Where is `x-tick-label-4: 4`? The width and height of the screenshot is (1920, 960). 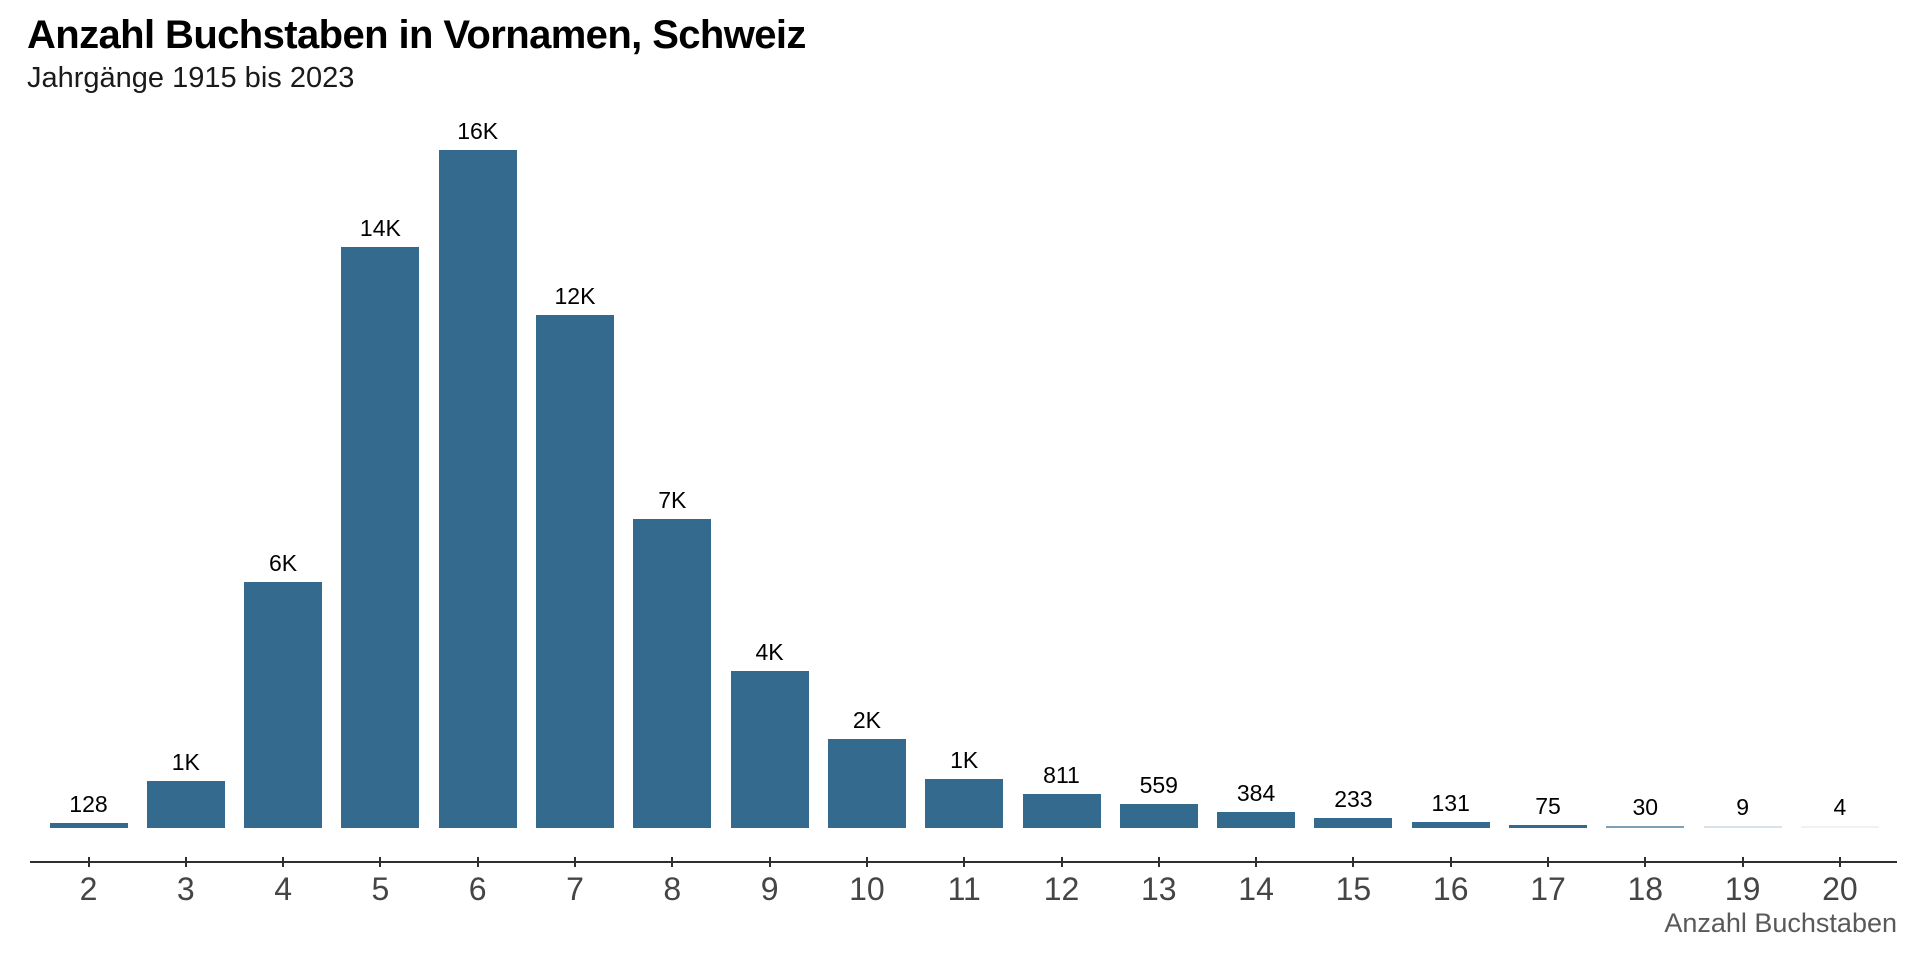
x-tick-label-4: 4 is located at coordinates (283, 889).